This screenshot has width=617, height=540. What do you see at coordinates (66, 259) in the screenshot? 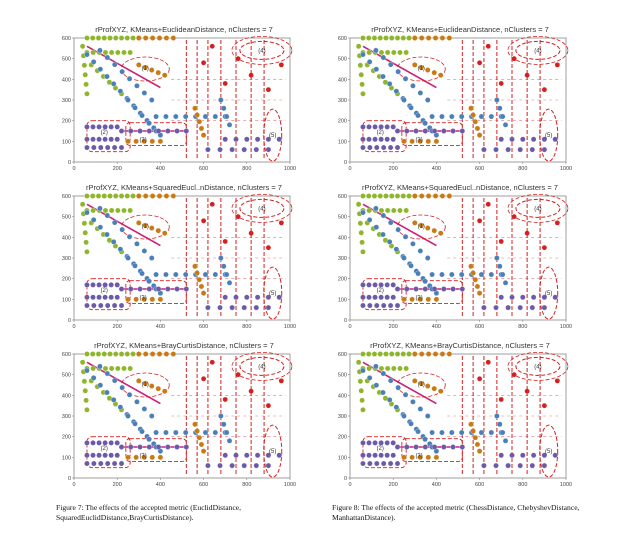
I see `y-tick-label: 300` at bounding box center [66, 259].